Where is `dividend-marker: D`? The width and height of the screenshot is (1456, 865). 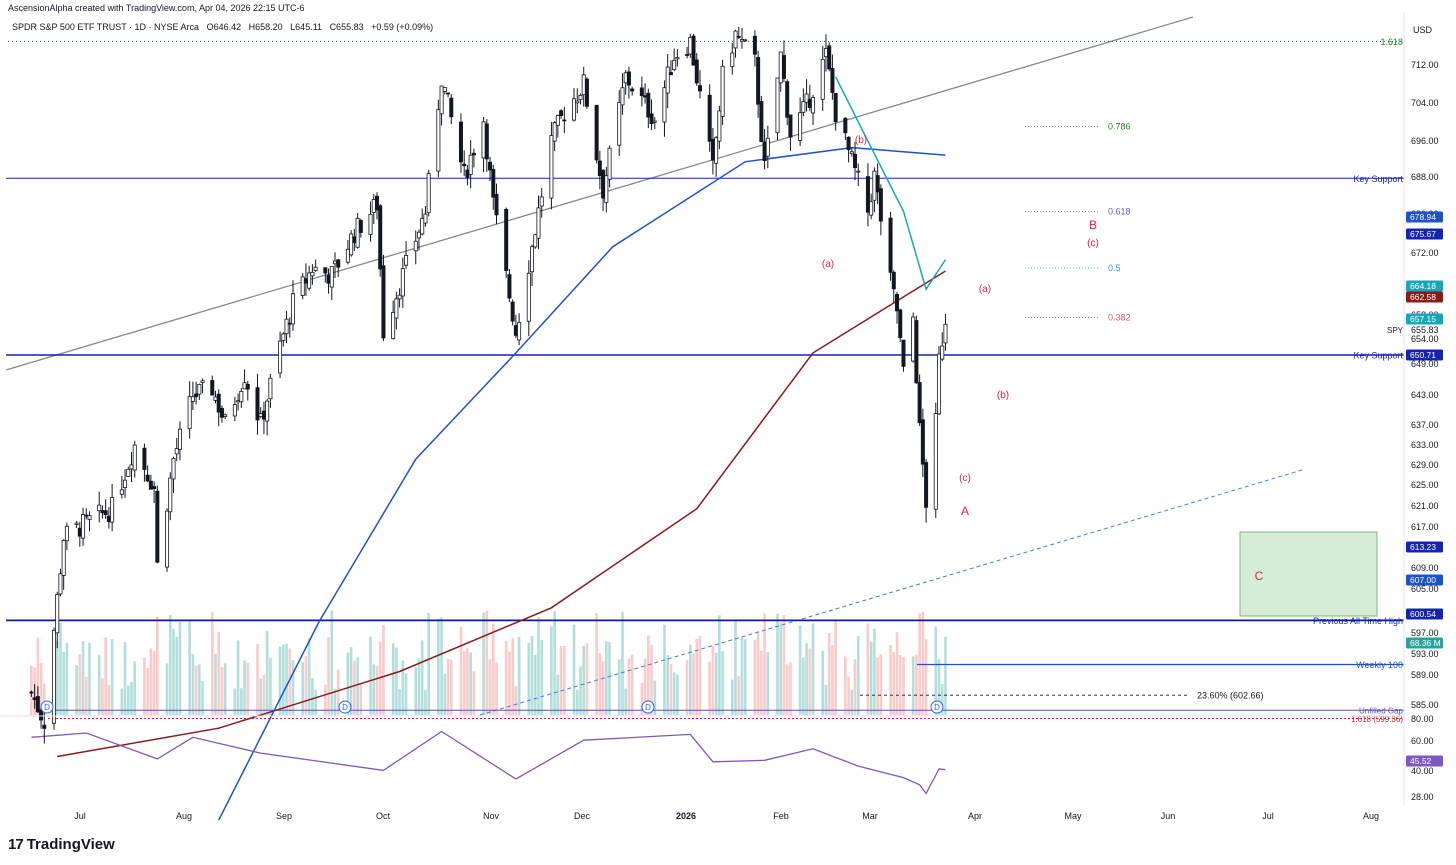
dividend-marker: D is located at coordinates (648, 707).